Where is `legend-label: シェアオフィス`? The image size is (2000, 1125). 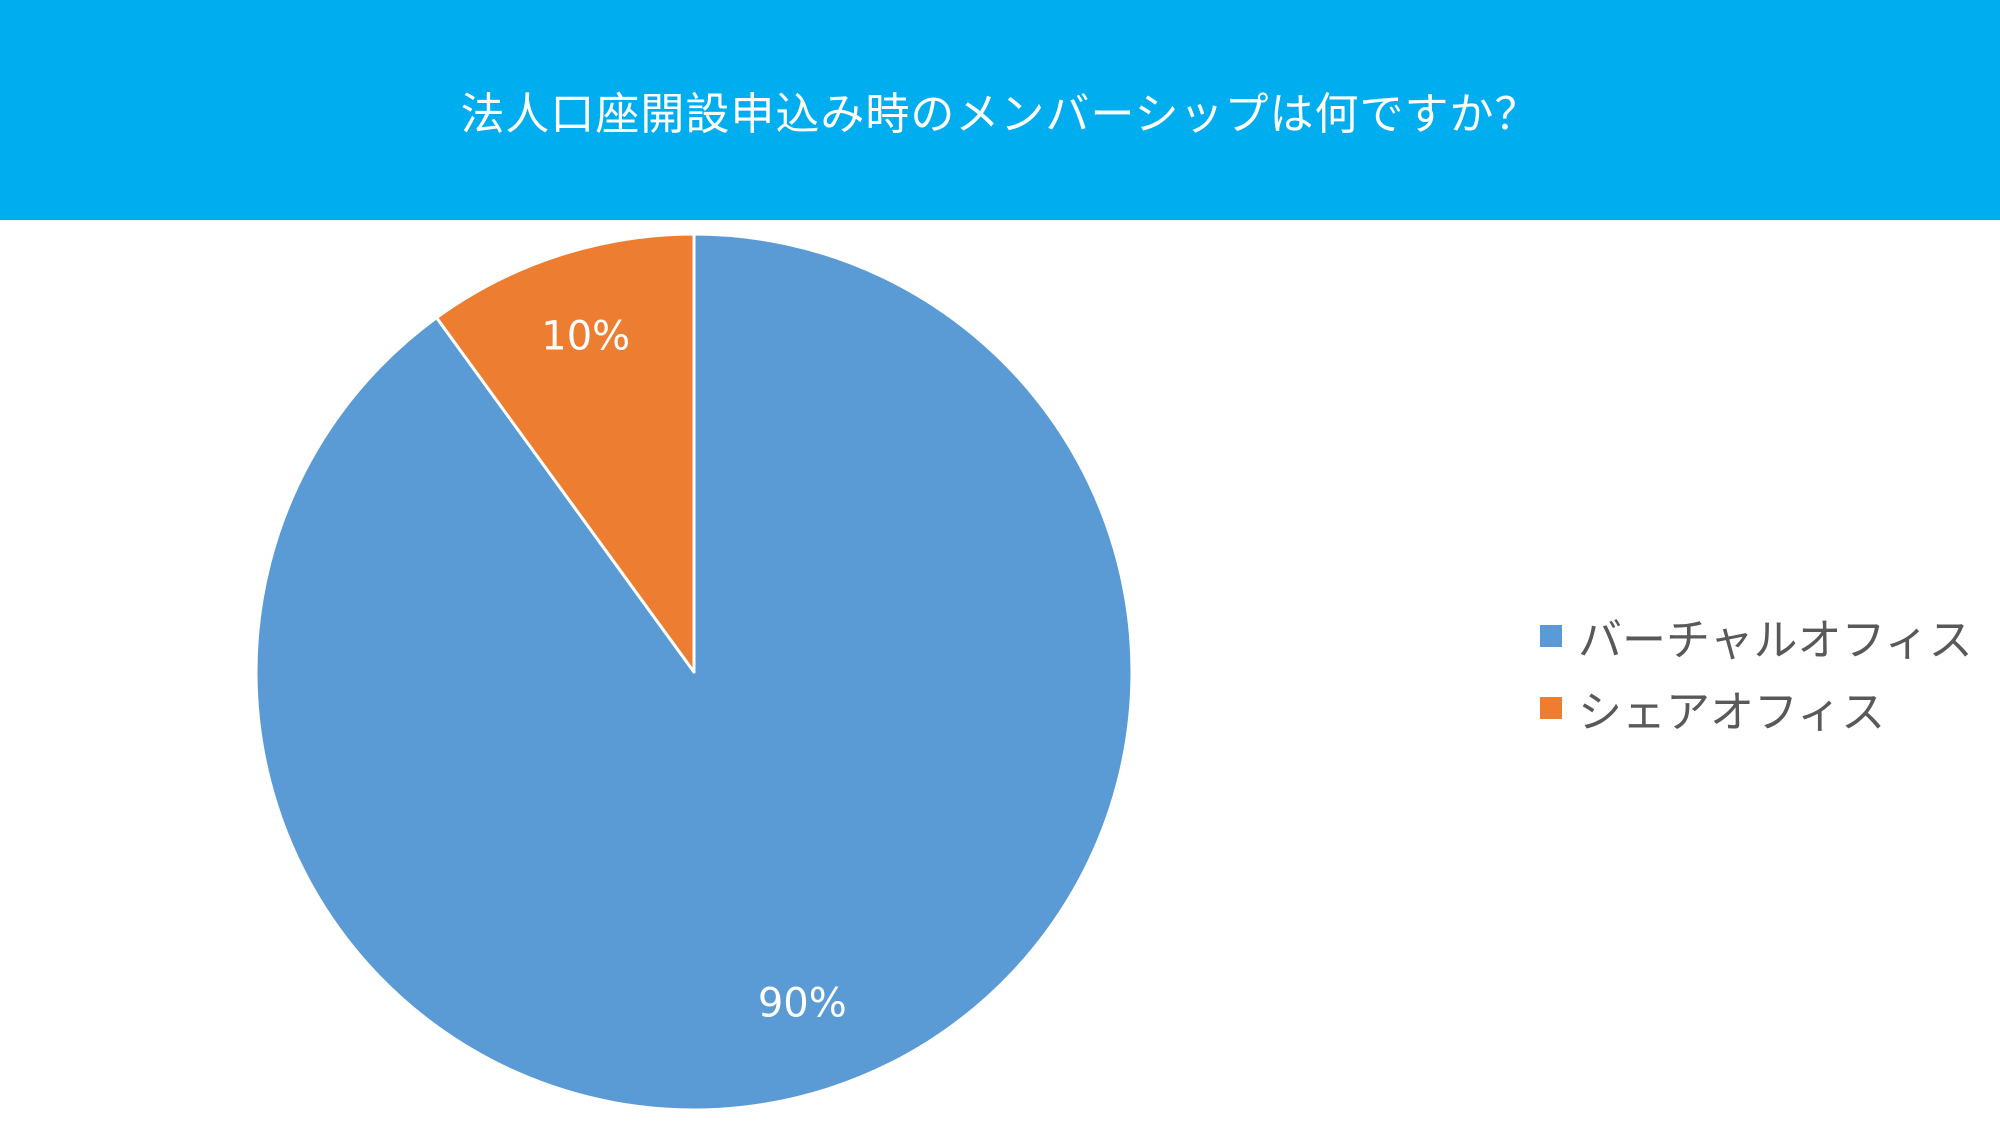
legend-label: シェアオフィス is located at coordinates (1732, 712).